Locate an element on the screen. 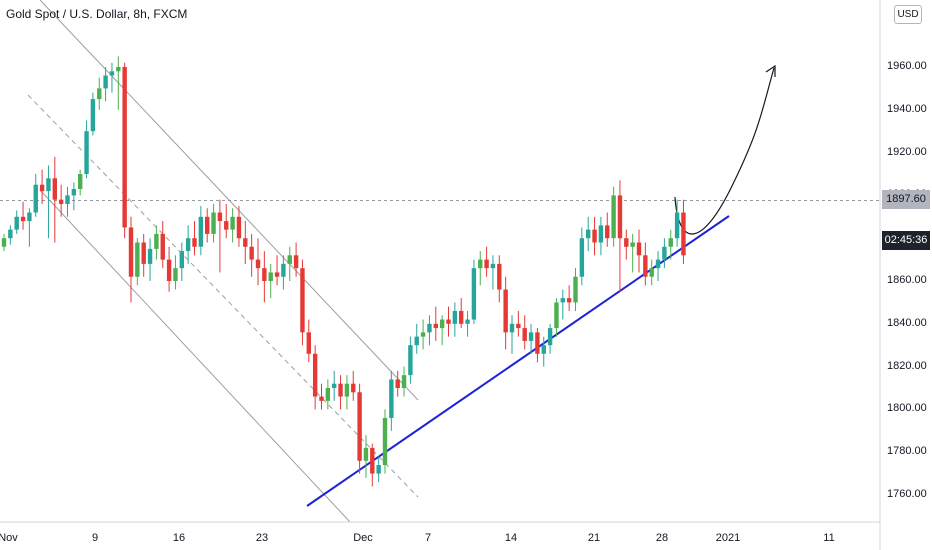 Image resolution: width=932 pixels, height=550 pixels. currency-button: USD is located at coordinates (908, 14).